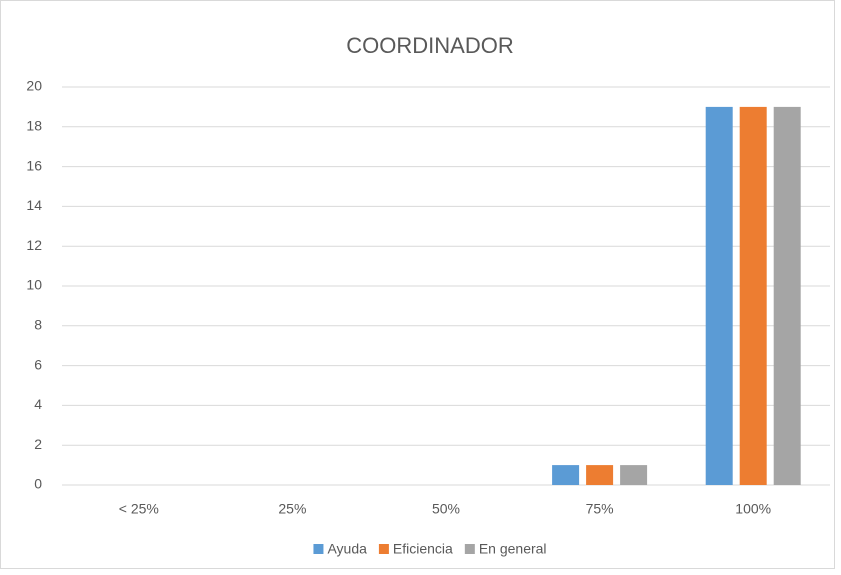  I want to click on legend-label: Eficiencia, so click(423, 549).